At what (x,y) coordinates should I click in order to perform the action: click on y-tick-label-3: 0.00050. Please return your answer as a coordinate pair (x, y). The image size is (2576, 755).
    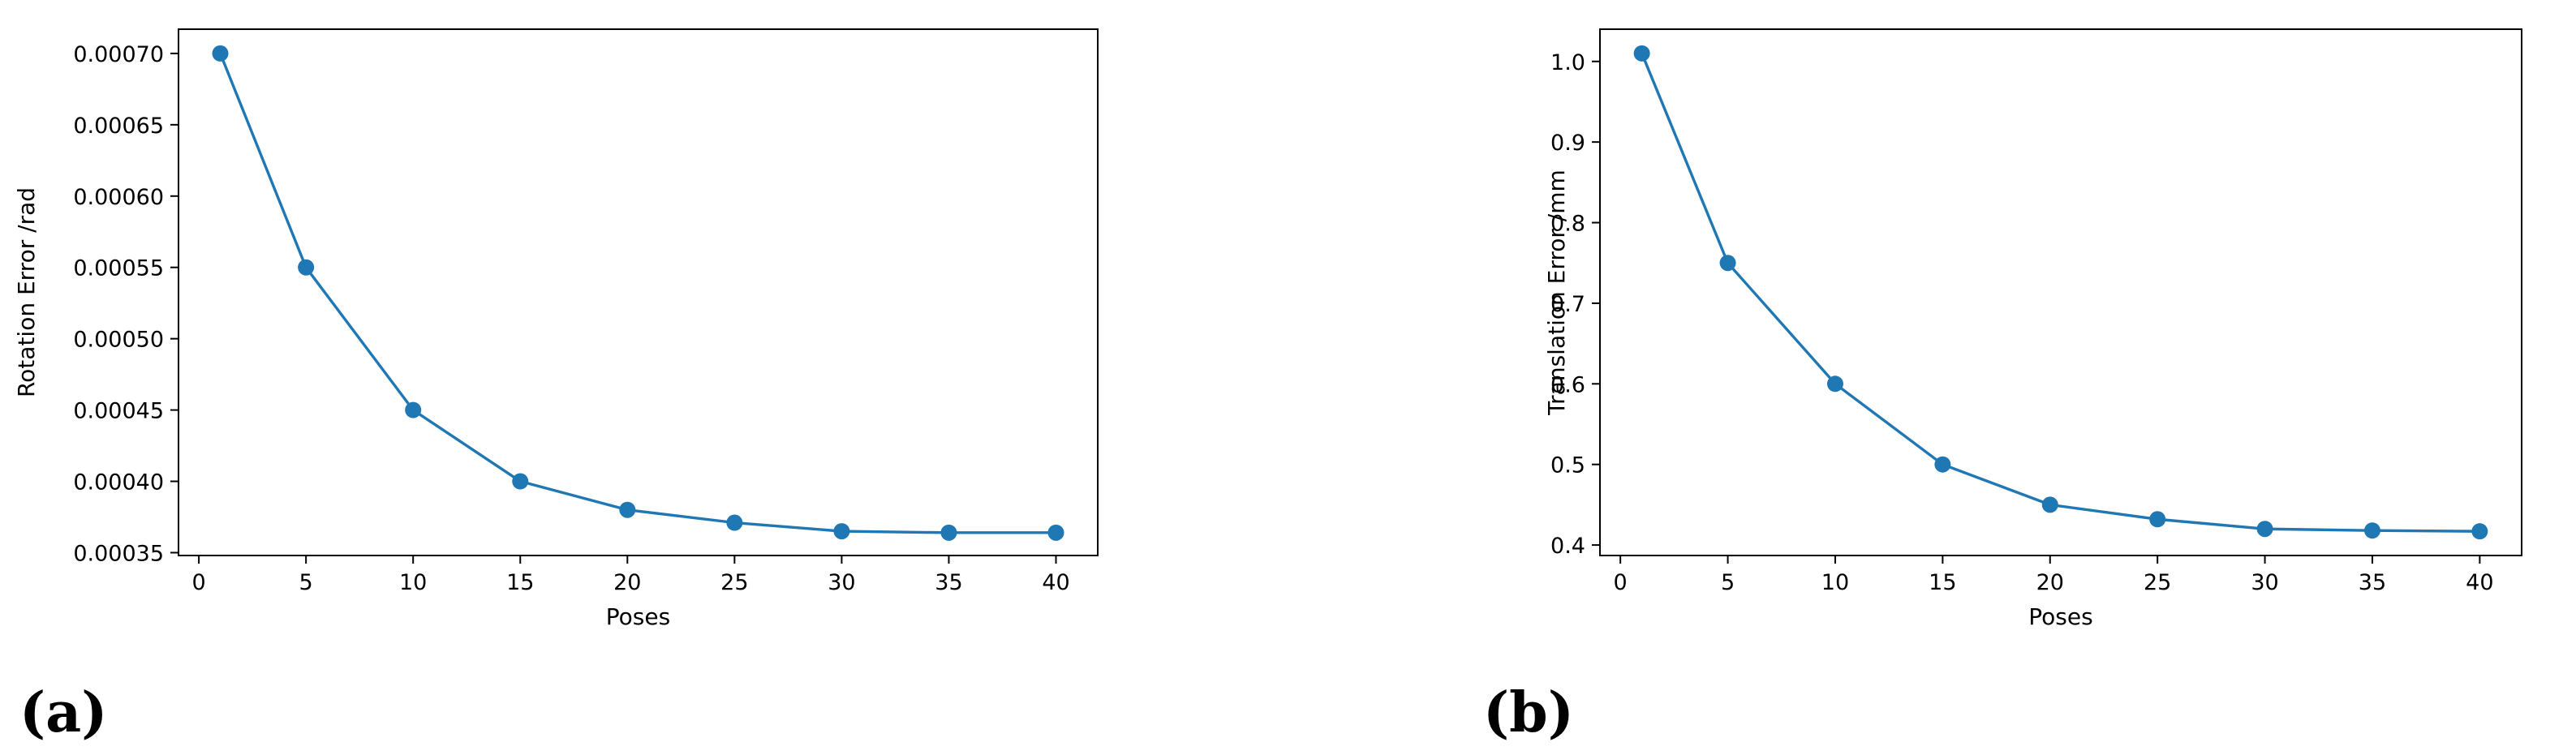
    Looking at the image, I should click on (119, 340).